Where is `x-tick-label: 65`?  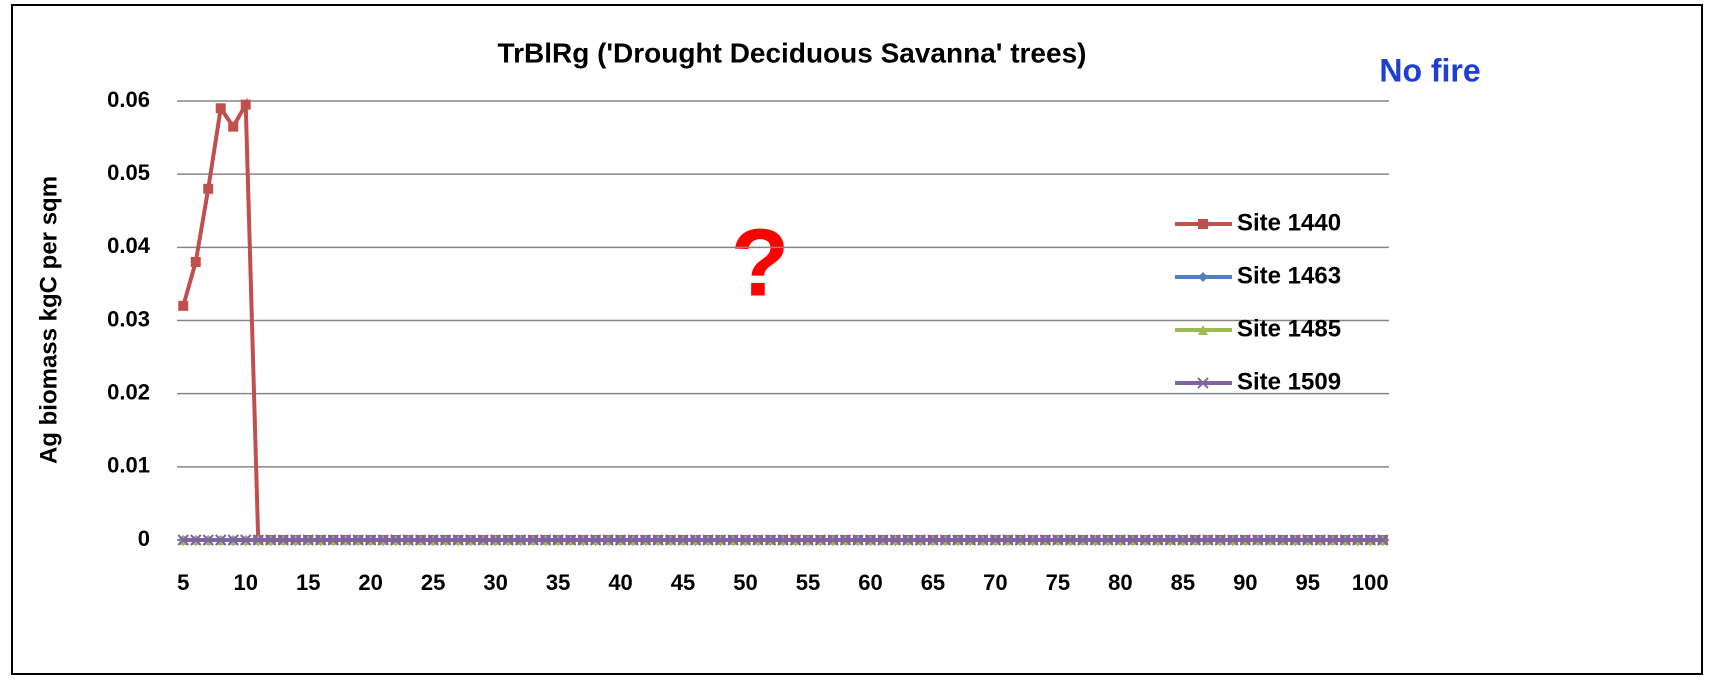 x-tick-label: 65 is located at coordinates (933, 582).